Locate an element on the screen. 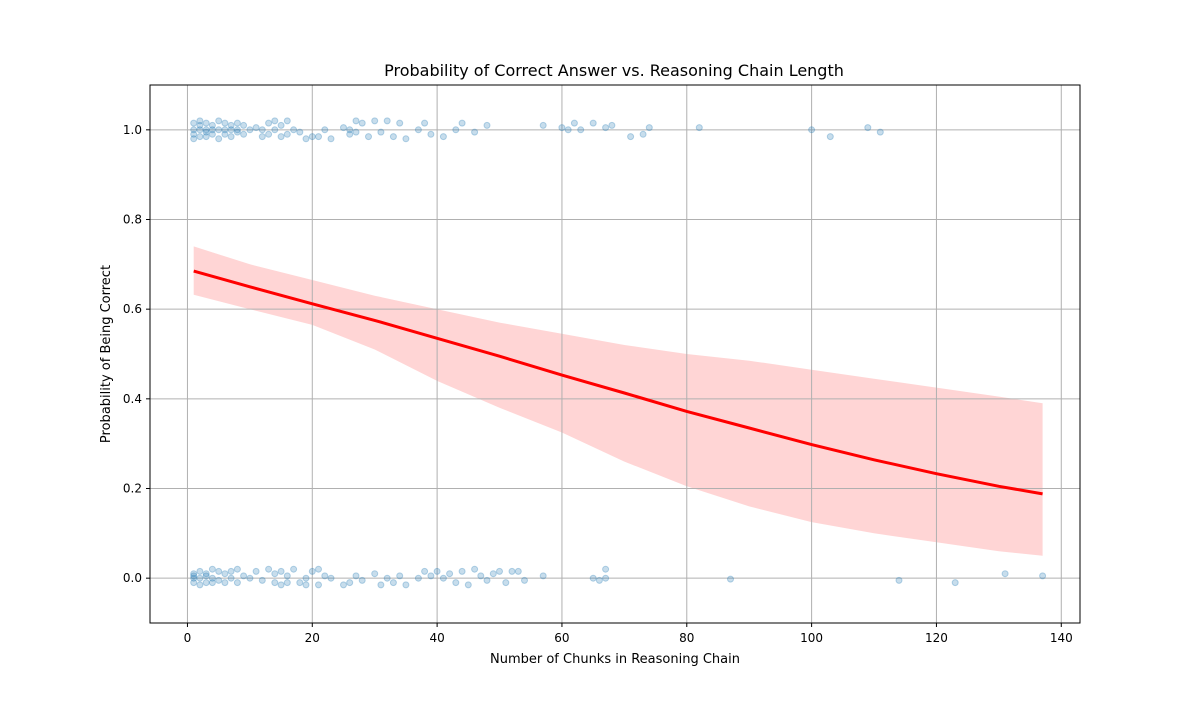  x-tick-label: 40 is located at coordinates (436, 638).